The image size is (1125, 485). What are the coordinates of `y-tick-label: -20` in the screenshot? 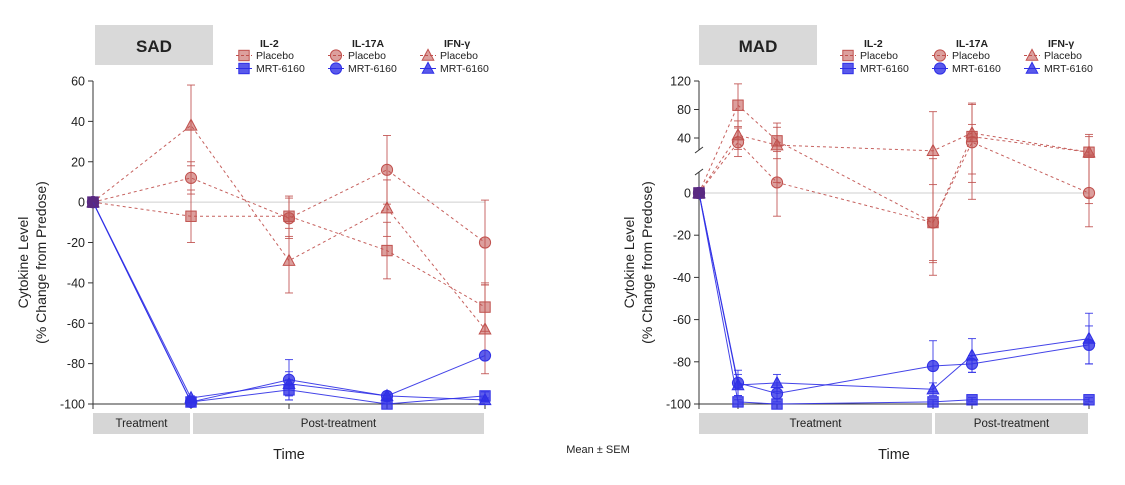 It's located at (682, 236).